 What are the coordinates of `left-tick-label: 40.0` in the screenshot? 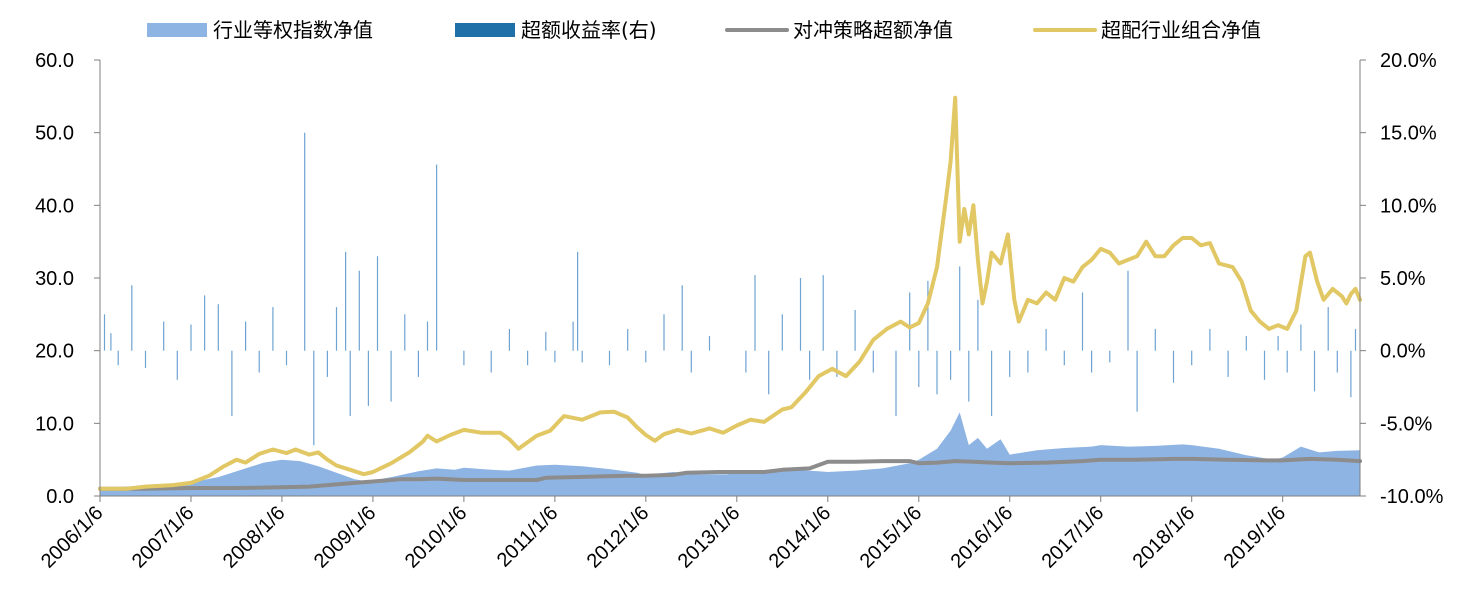 It's located at (54, 206).